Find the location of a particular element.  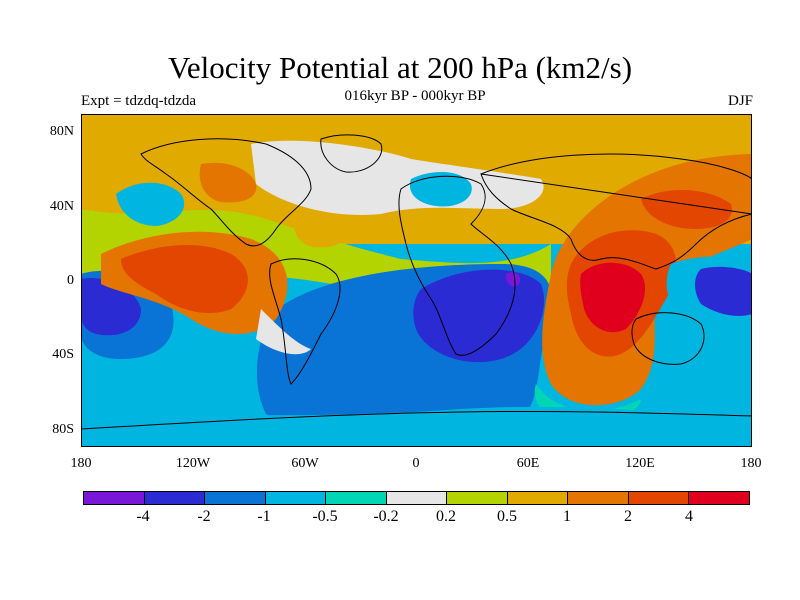

colorbar-label: 2 is located at coordinates (628, 516).